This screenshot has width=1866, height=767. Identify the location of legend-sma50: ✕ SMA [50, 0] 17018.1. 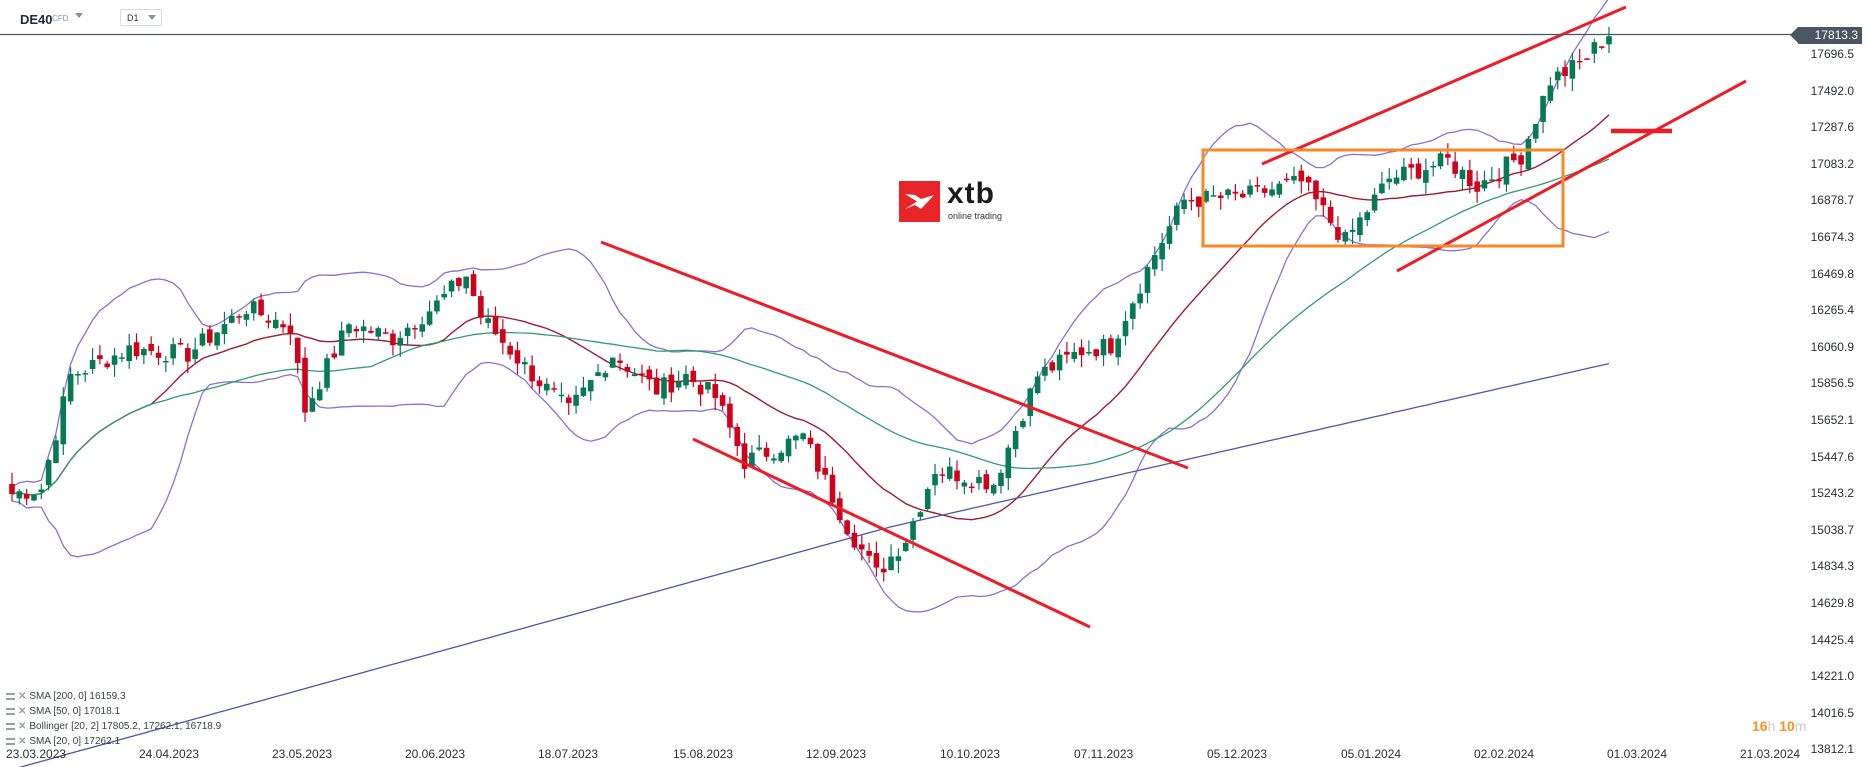
(63, 711).